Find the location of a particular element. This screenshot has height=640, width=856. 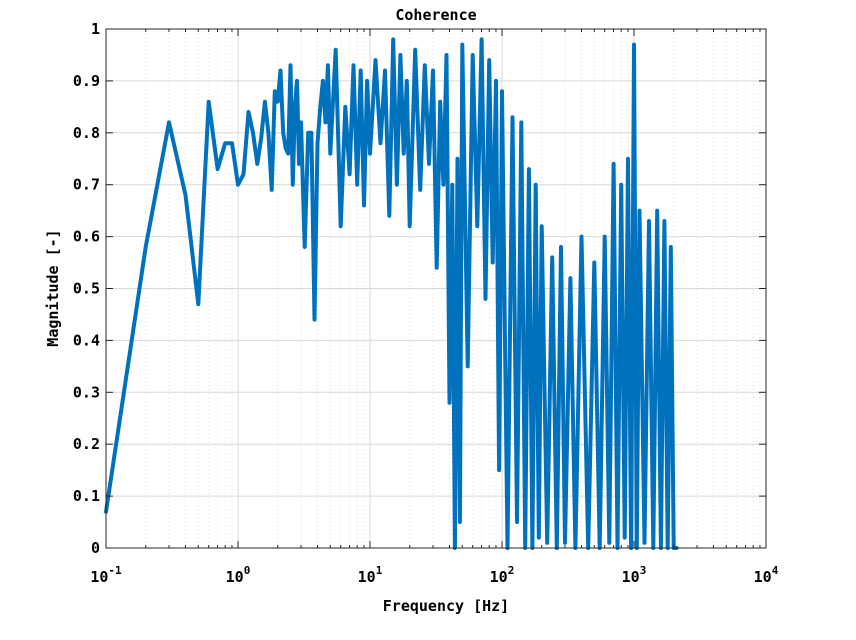

x-axis-label: Frequency [Hz] is located at coordinates (446, 606).